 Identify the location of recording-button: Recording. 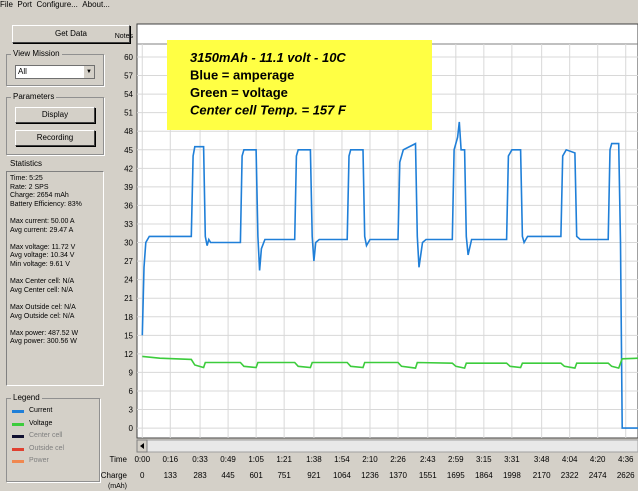
(55, 138).